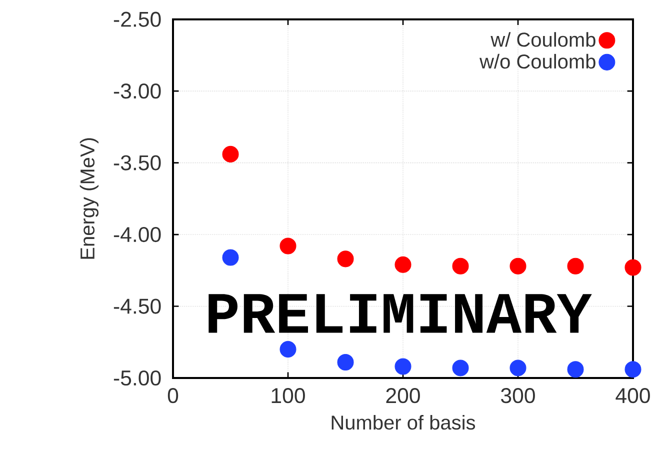 The height and width of the screenshot is (465, 670). Describe the element at coordinates (137, 19) in the screenshot. I see `y-tick-label: -2.50` at that location.